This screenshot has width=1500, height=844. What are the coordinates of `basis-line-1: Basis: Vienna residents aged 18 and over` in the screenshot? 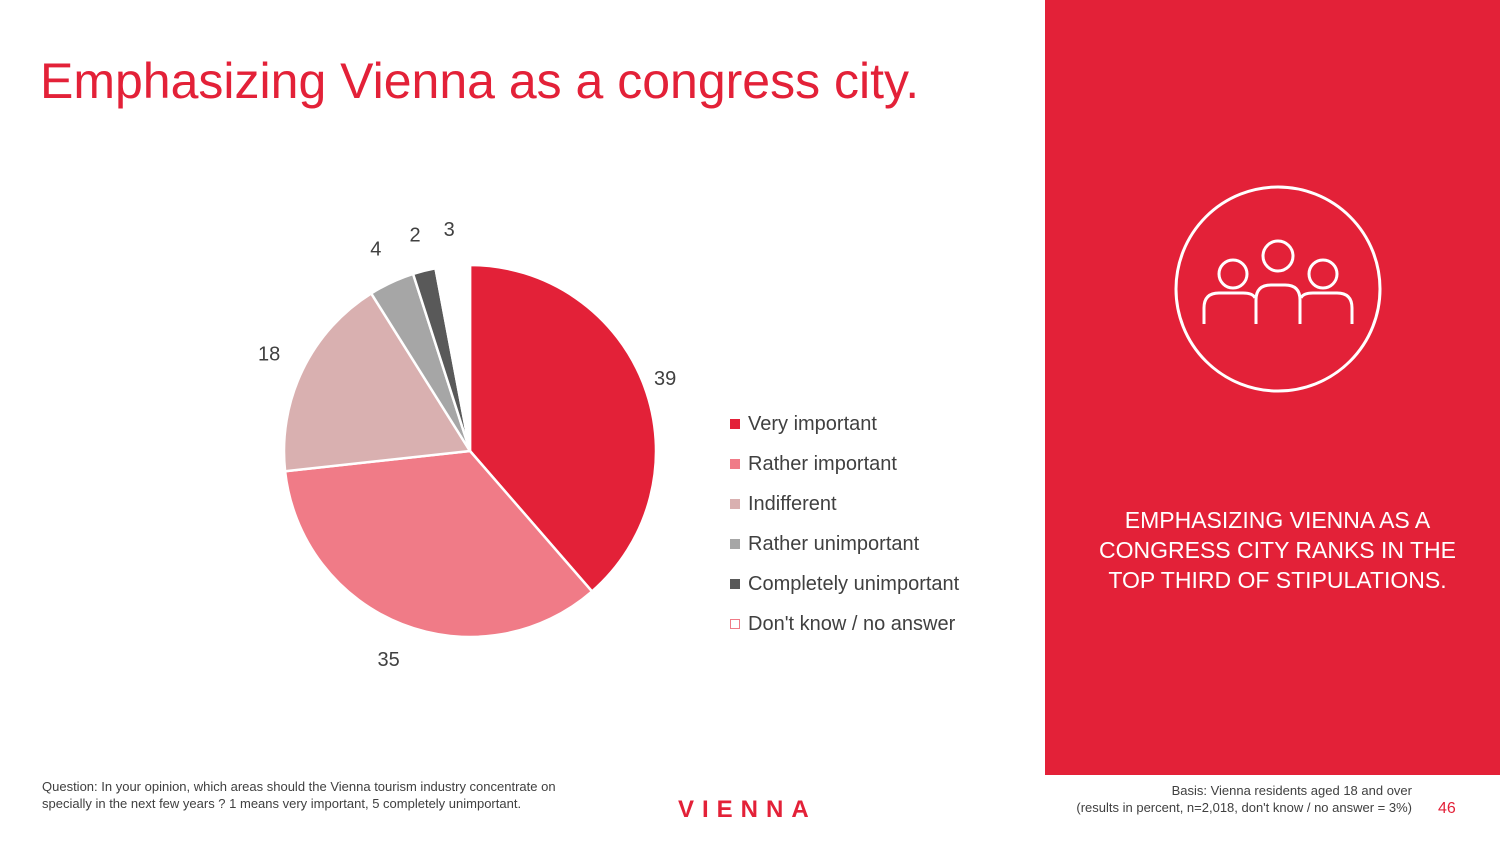 It's located at (1291, 790).